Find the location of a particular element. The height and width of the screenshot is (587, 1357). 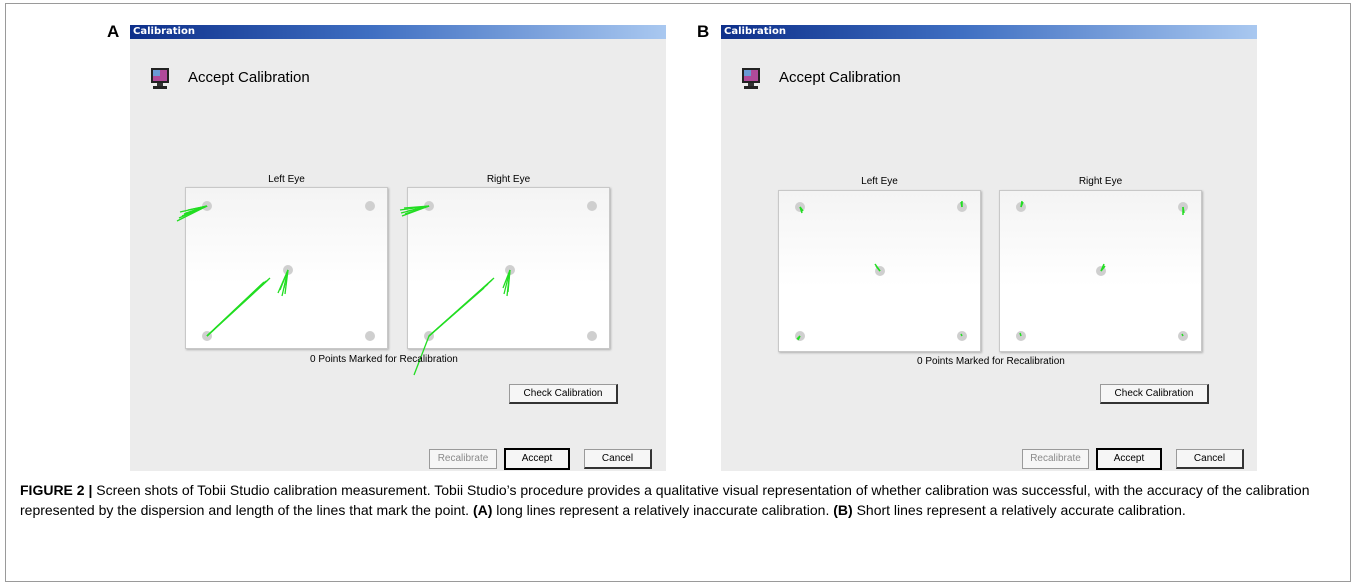

caption-b-label: (B) is located at coordinates (843, 510).